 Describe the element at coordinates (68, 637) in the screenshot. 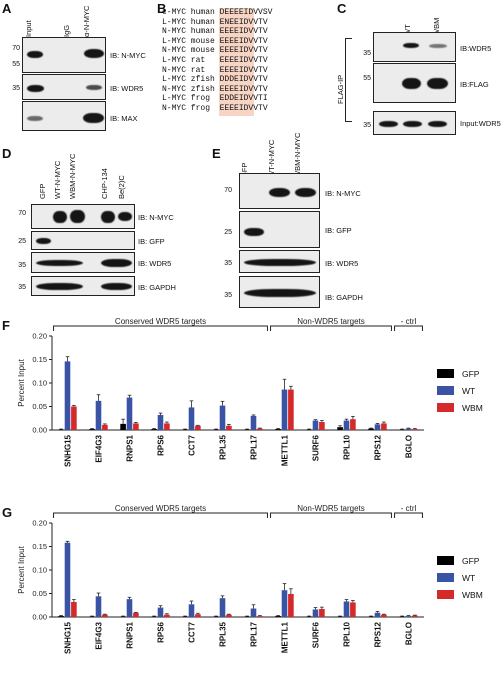

I see `category-label: SNHG15` at that location.